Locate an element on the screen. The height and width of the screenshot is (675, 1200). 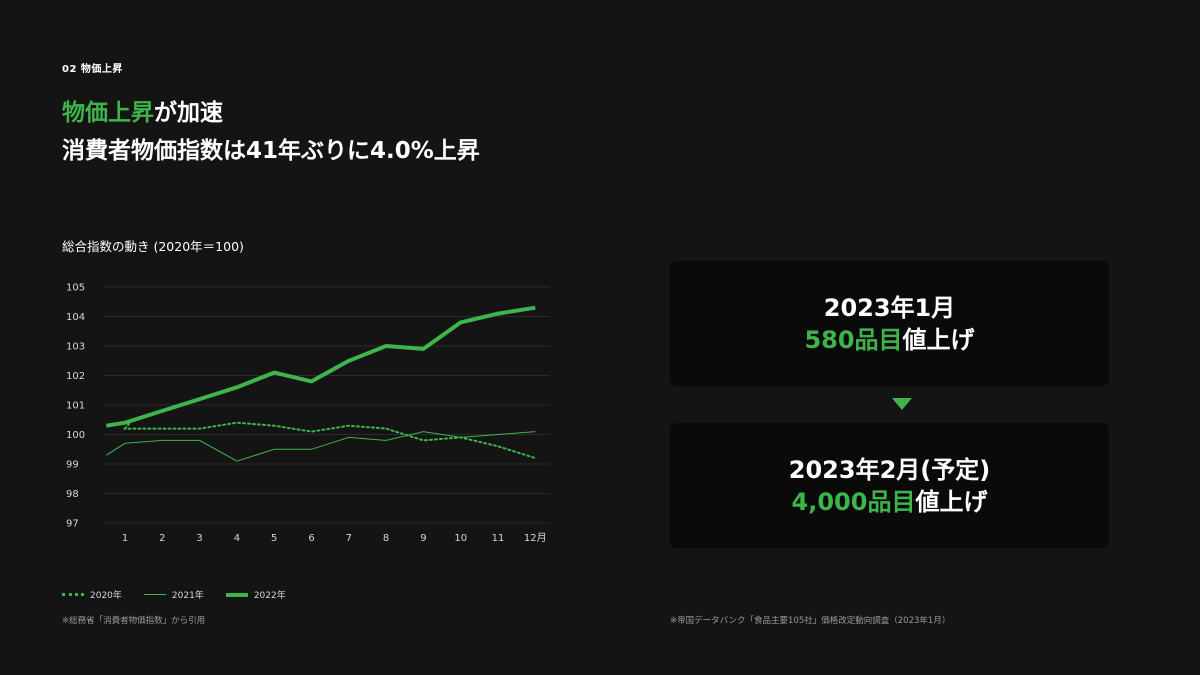
series-line-2020 is located at coordinates (329, 439).